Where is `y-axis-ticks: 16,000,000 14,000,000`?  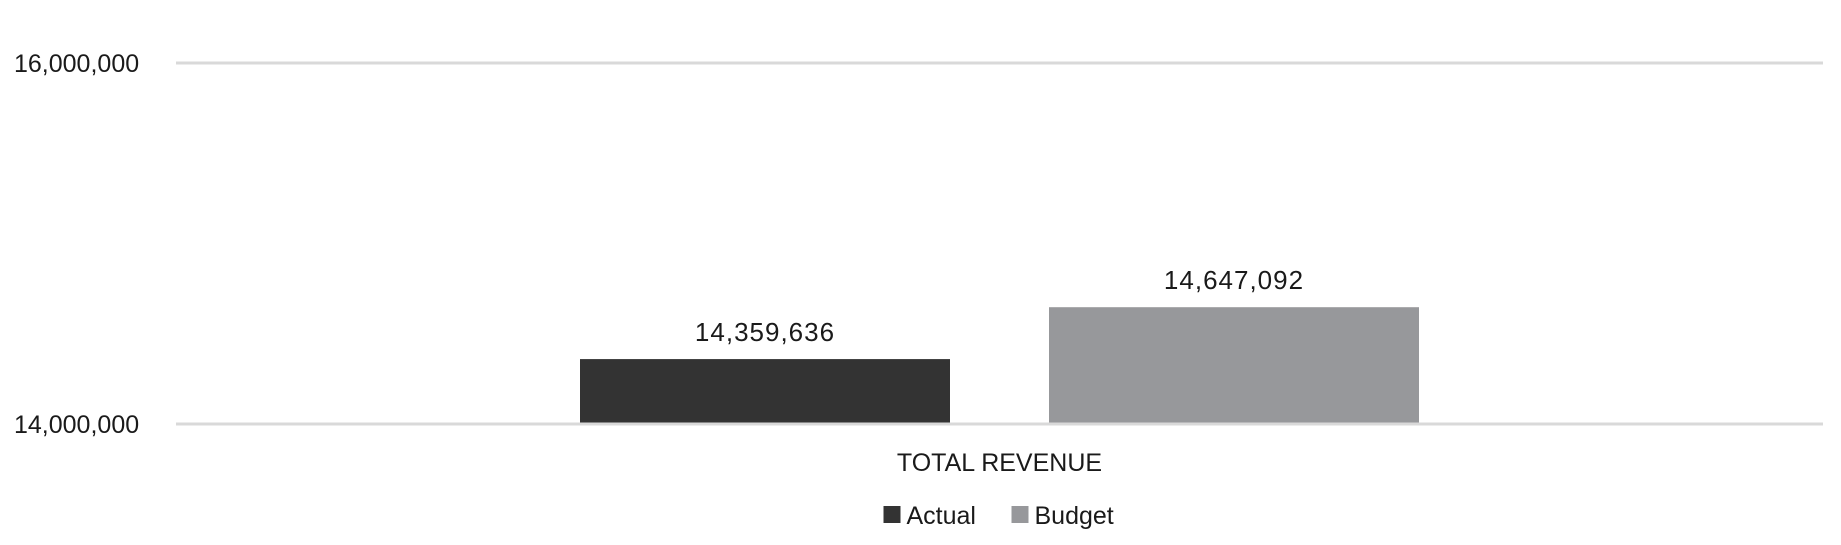
y-axis-ticks: 16,000,000 14,000,000 is located at coordinates (76, 244).